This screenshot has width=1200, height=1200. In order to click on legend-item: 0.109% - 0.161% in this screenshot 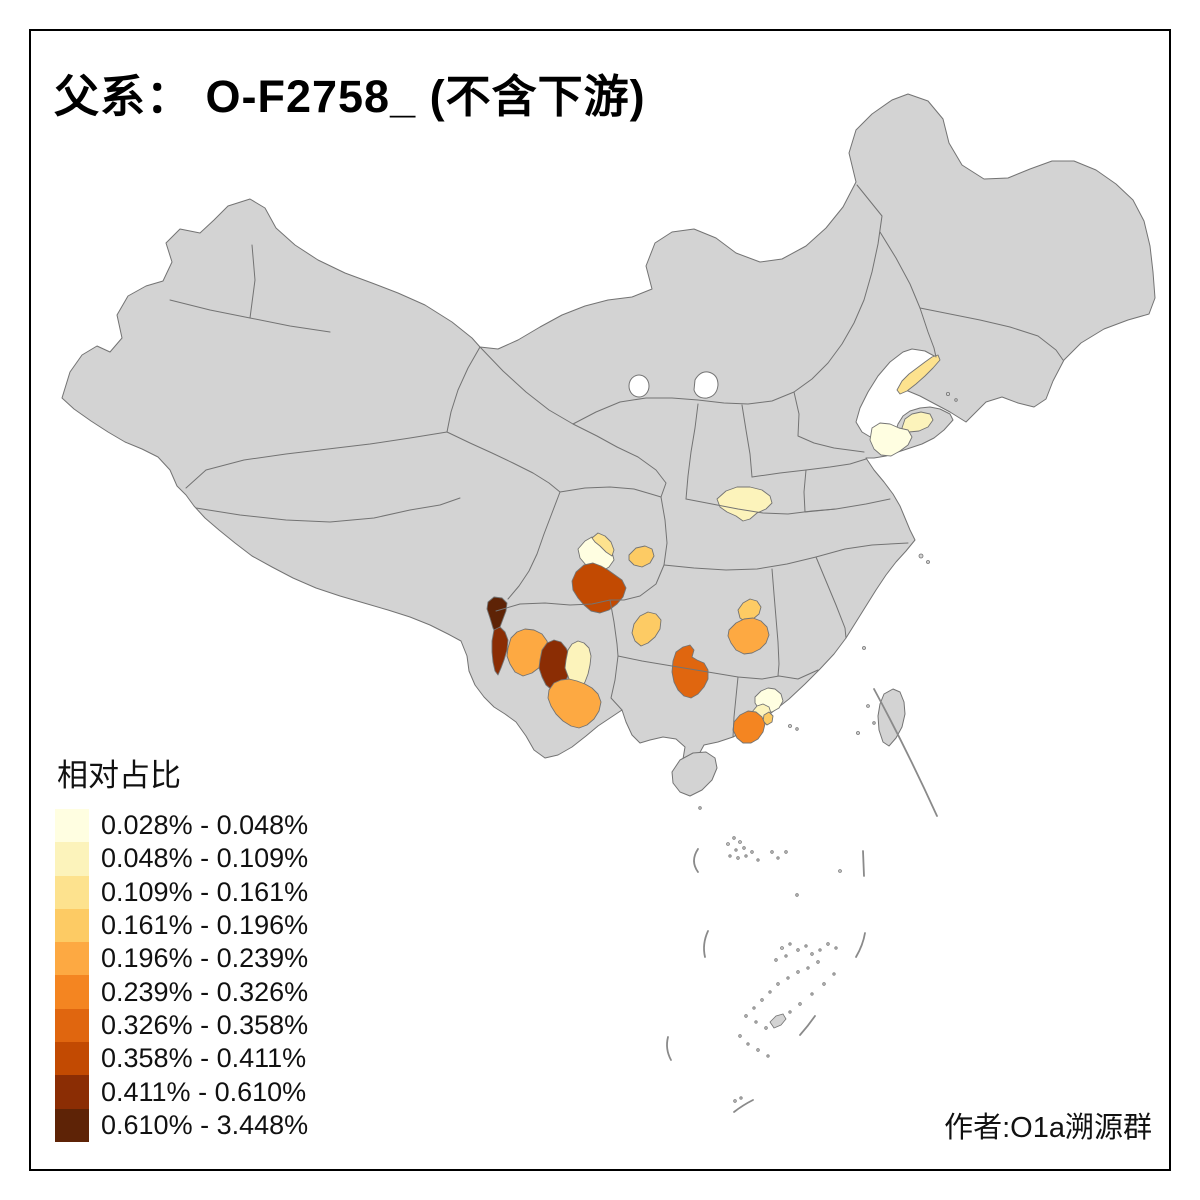, I will do `click(182, 892)`.